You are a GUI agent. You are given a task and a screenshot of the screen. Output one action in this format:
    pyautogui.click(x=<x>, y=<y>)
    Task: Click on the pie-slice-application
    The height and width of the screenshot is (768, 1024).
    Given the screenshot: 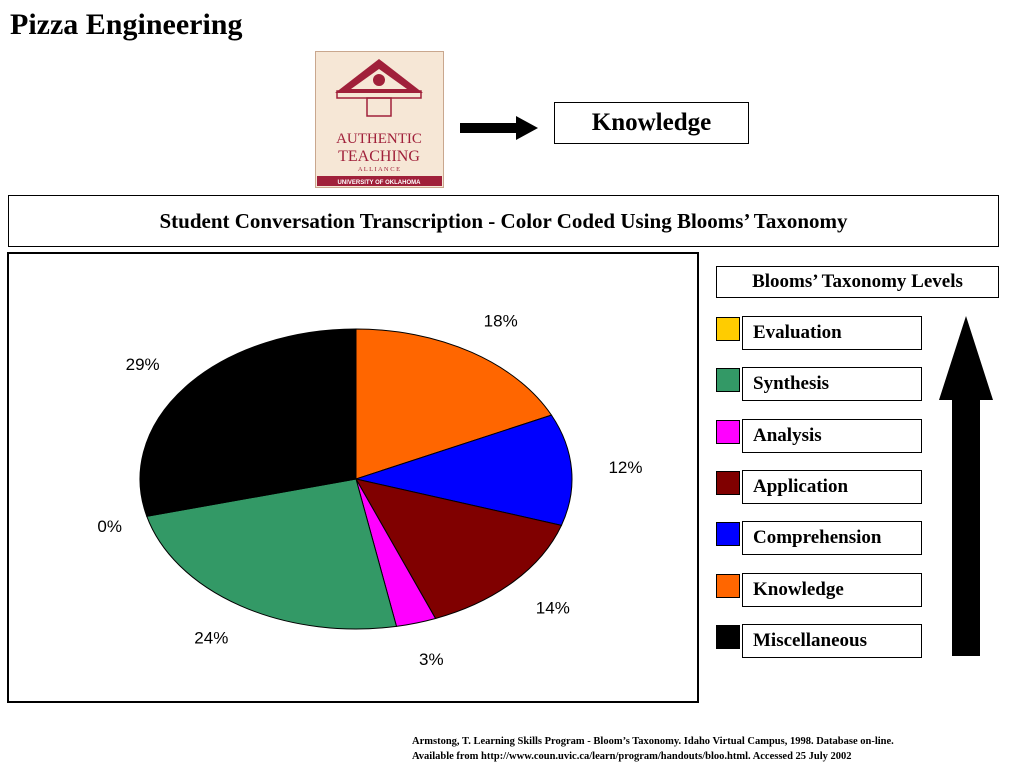 What is the action you would take?
    pyautogui.click(x=459, y=549)
    